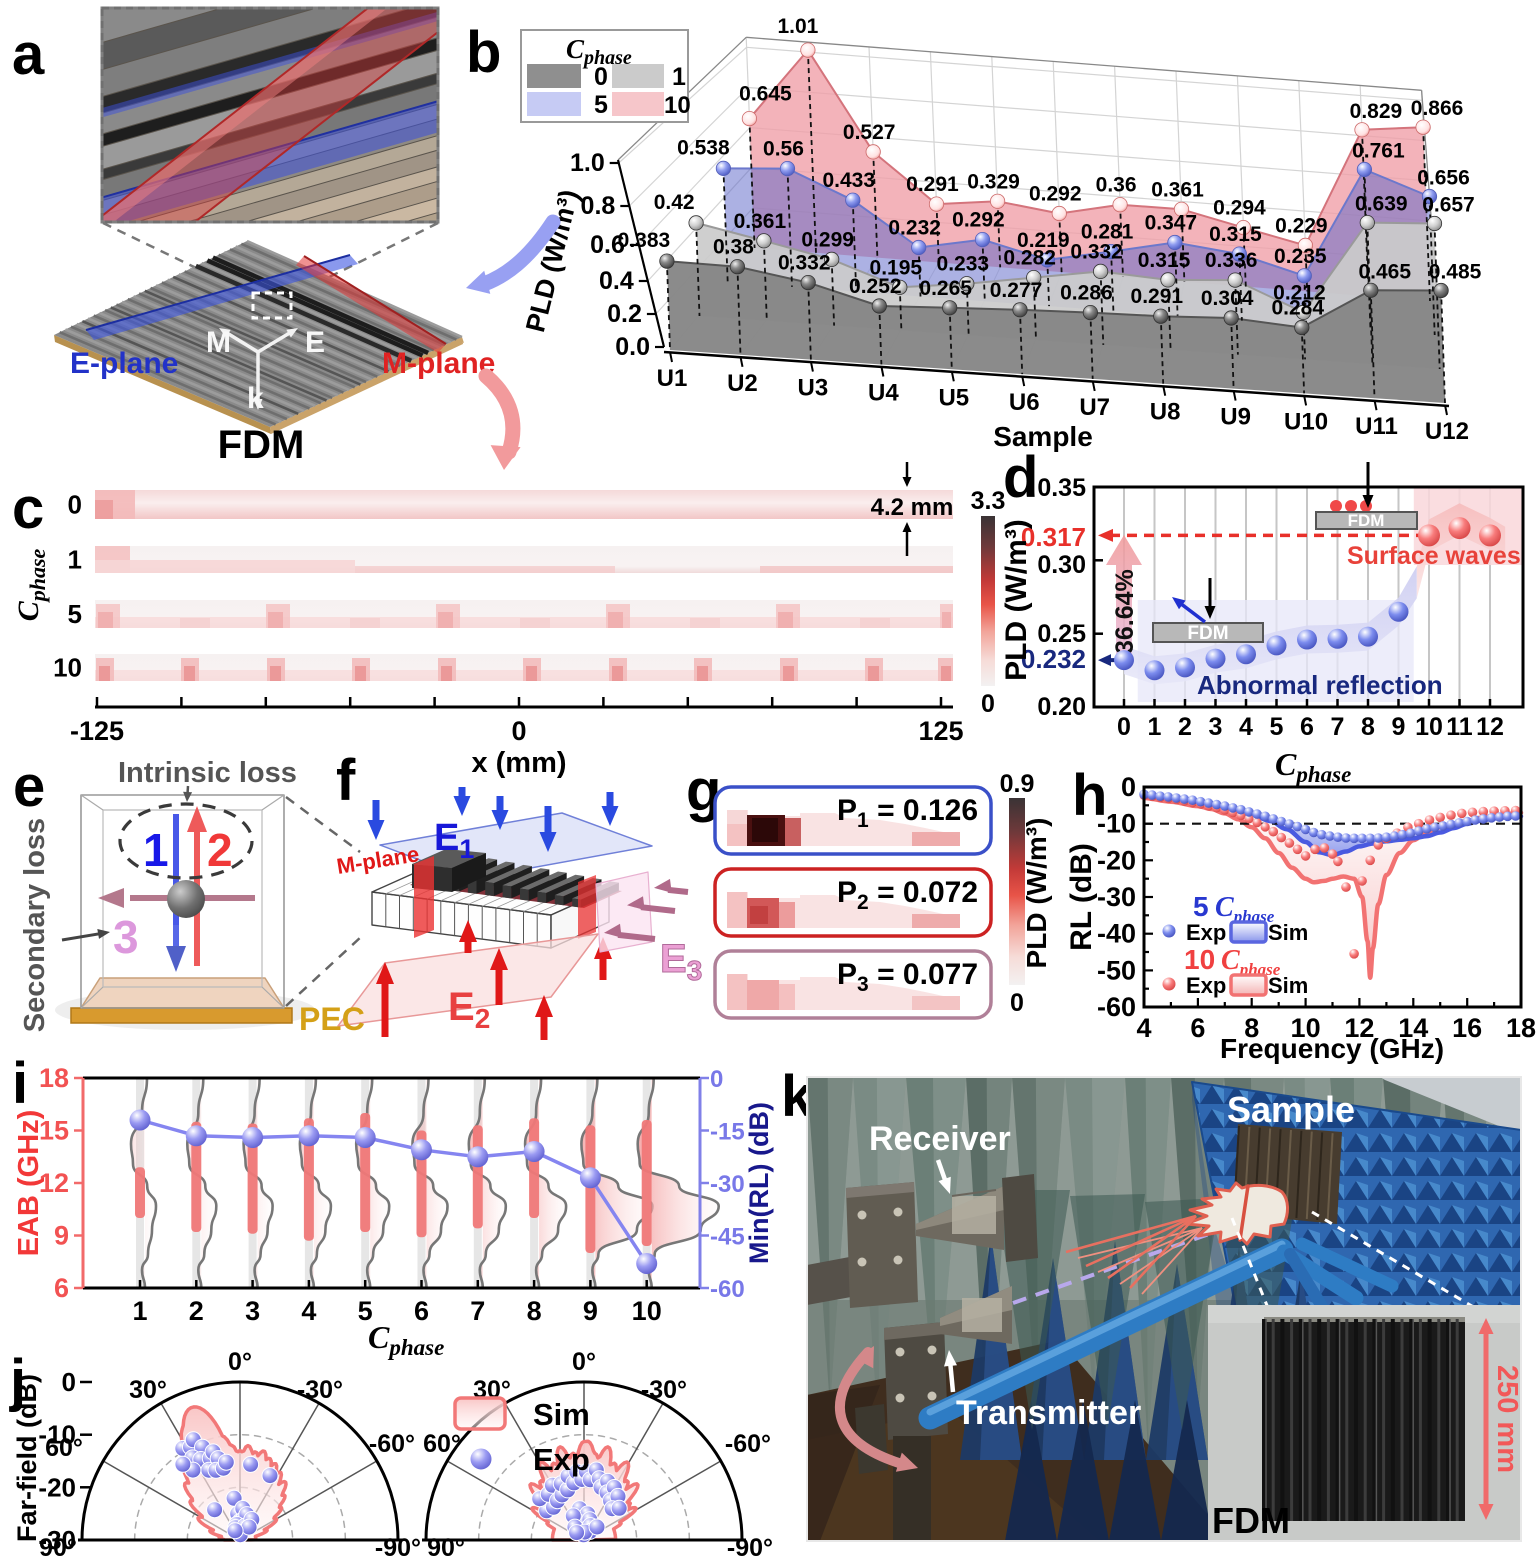 The height and width of the screenshot is (1567, 1536). Describe the element at coordinates (869, 132) in the screenshot. I see `svg-text: 0.527` at that location.